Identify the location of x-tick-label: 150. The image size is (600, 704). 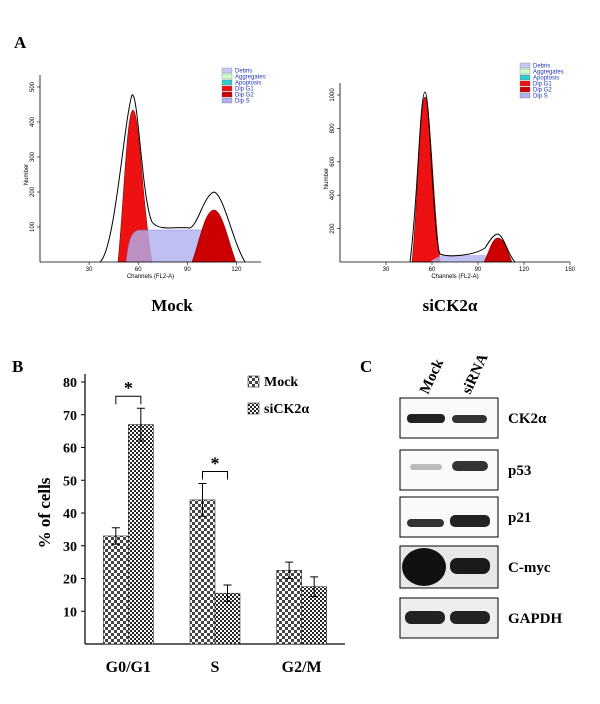
(570, 270).